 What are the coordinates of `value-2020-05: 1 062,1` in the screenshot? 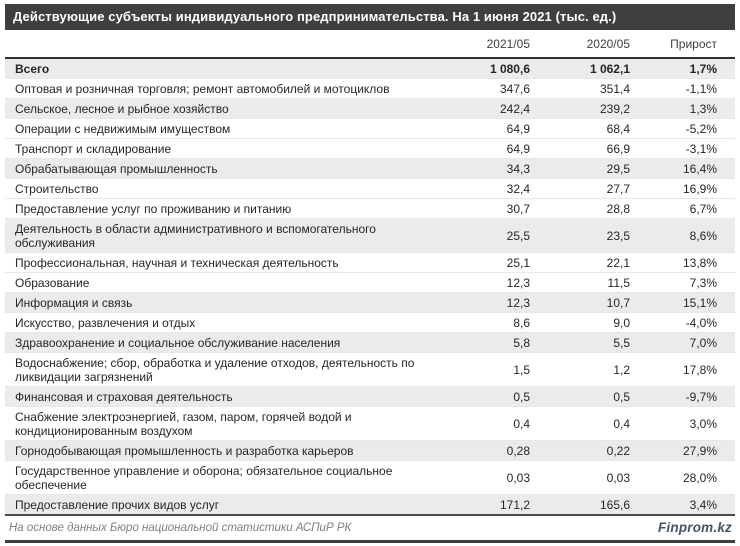 It's located at (609, 68).